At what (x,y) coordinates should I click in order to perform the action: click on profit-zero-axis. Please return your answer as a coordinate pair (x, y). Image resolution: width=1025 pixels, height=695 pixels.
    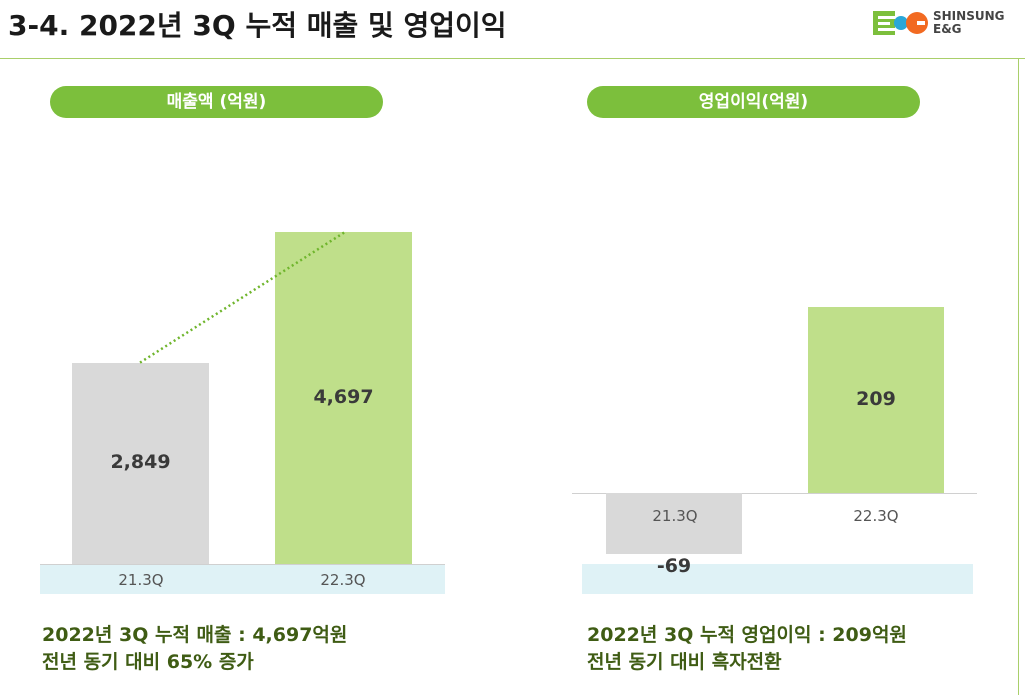
    Looking at the image, I should click on (774, 493).